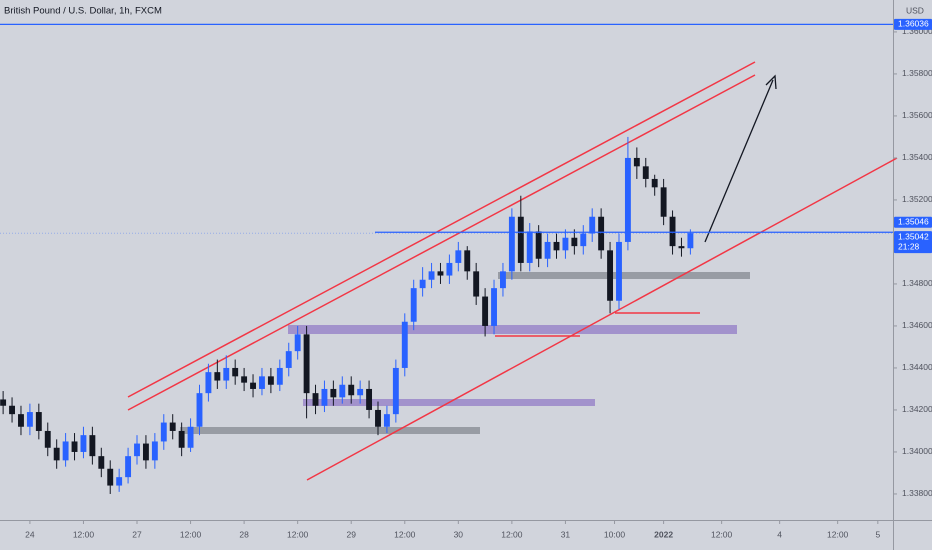  I want to click on y-tick-label: 1.35600, so click(917, 115).